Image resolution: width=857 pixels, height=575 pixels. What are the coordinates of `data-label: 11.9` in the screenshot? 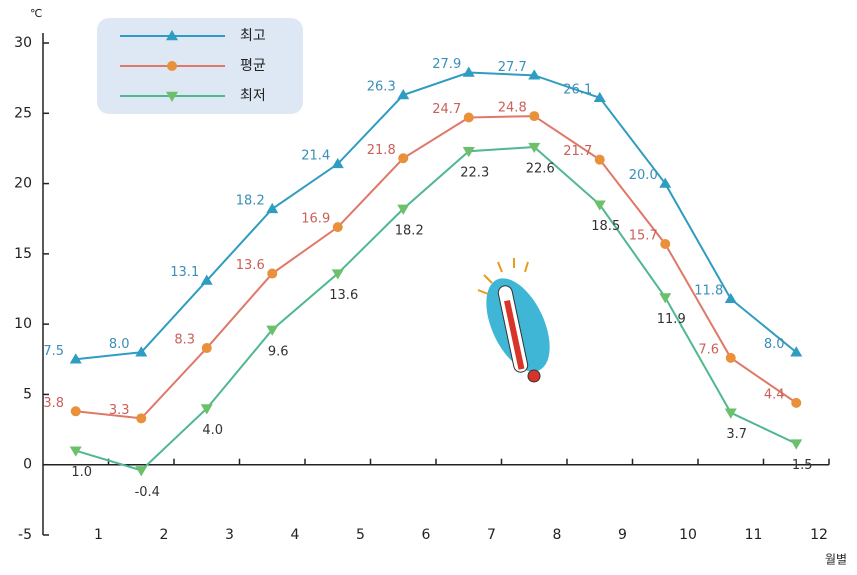 It's located at (671, 319).